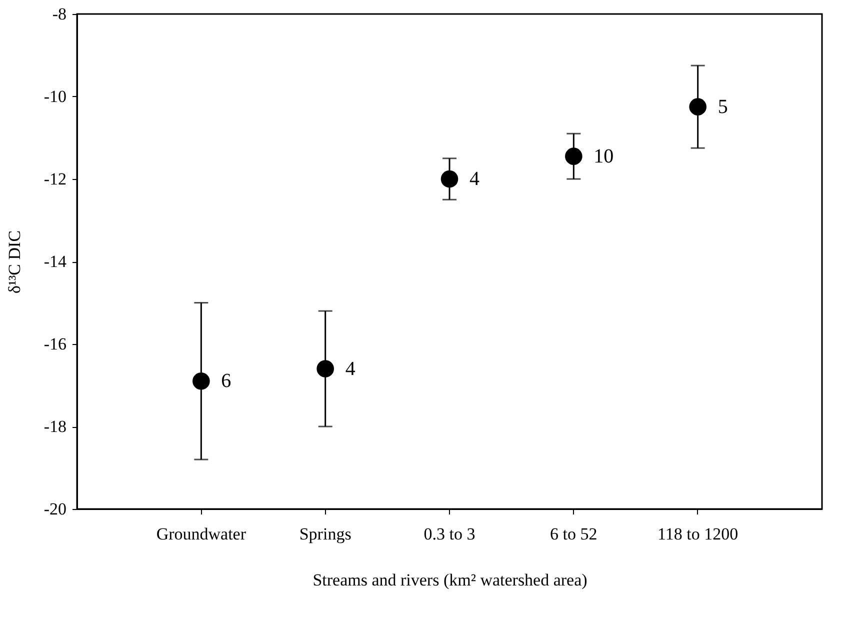  Describe the element at coordinates (55, 261) in the screenshot. I see `y-tick-label: -14` at that location.